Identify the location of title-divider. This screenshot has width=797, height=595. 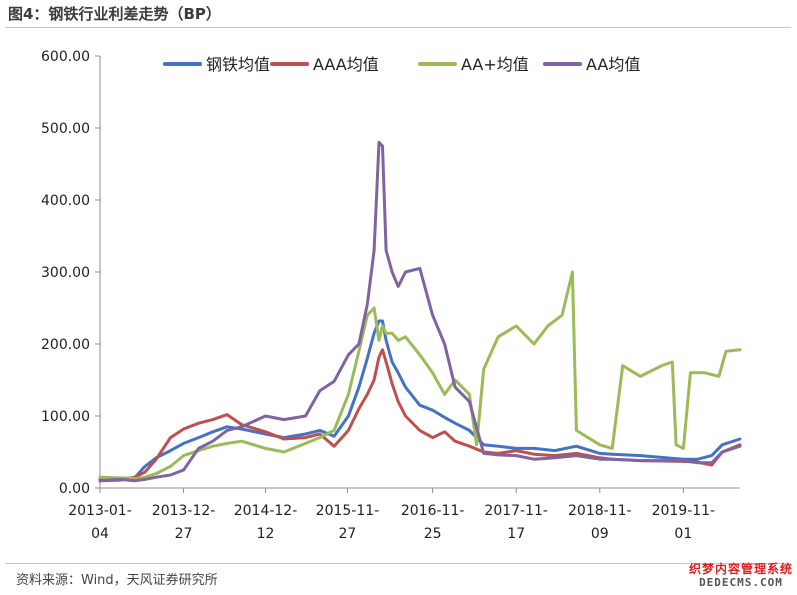
(398, 27).